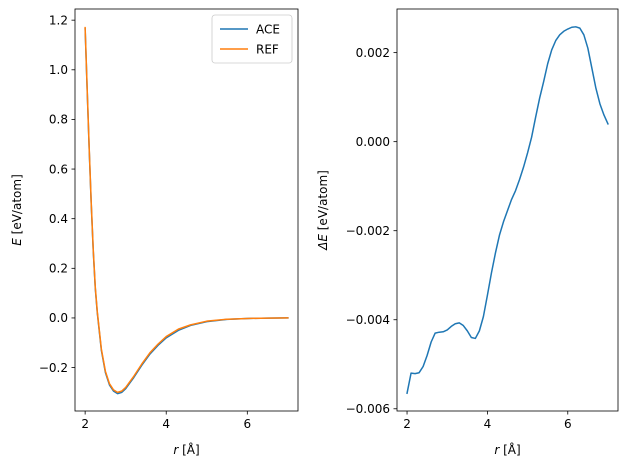 The height and width of the screenshot is (470, 630). What do you see at coordinates (17, 210) in the screenshot?
I see `y-axis-label: E [eV/atom]` at bounding box center [17, 210].